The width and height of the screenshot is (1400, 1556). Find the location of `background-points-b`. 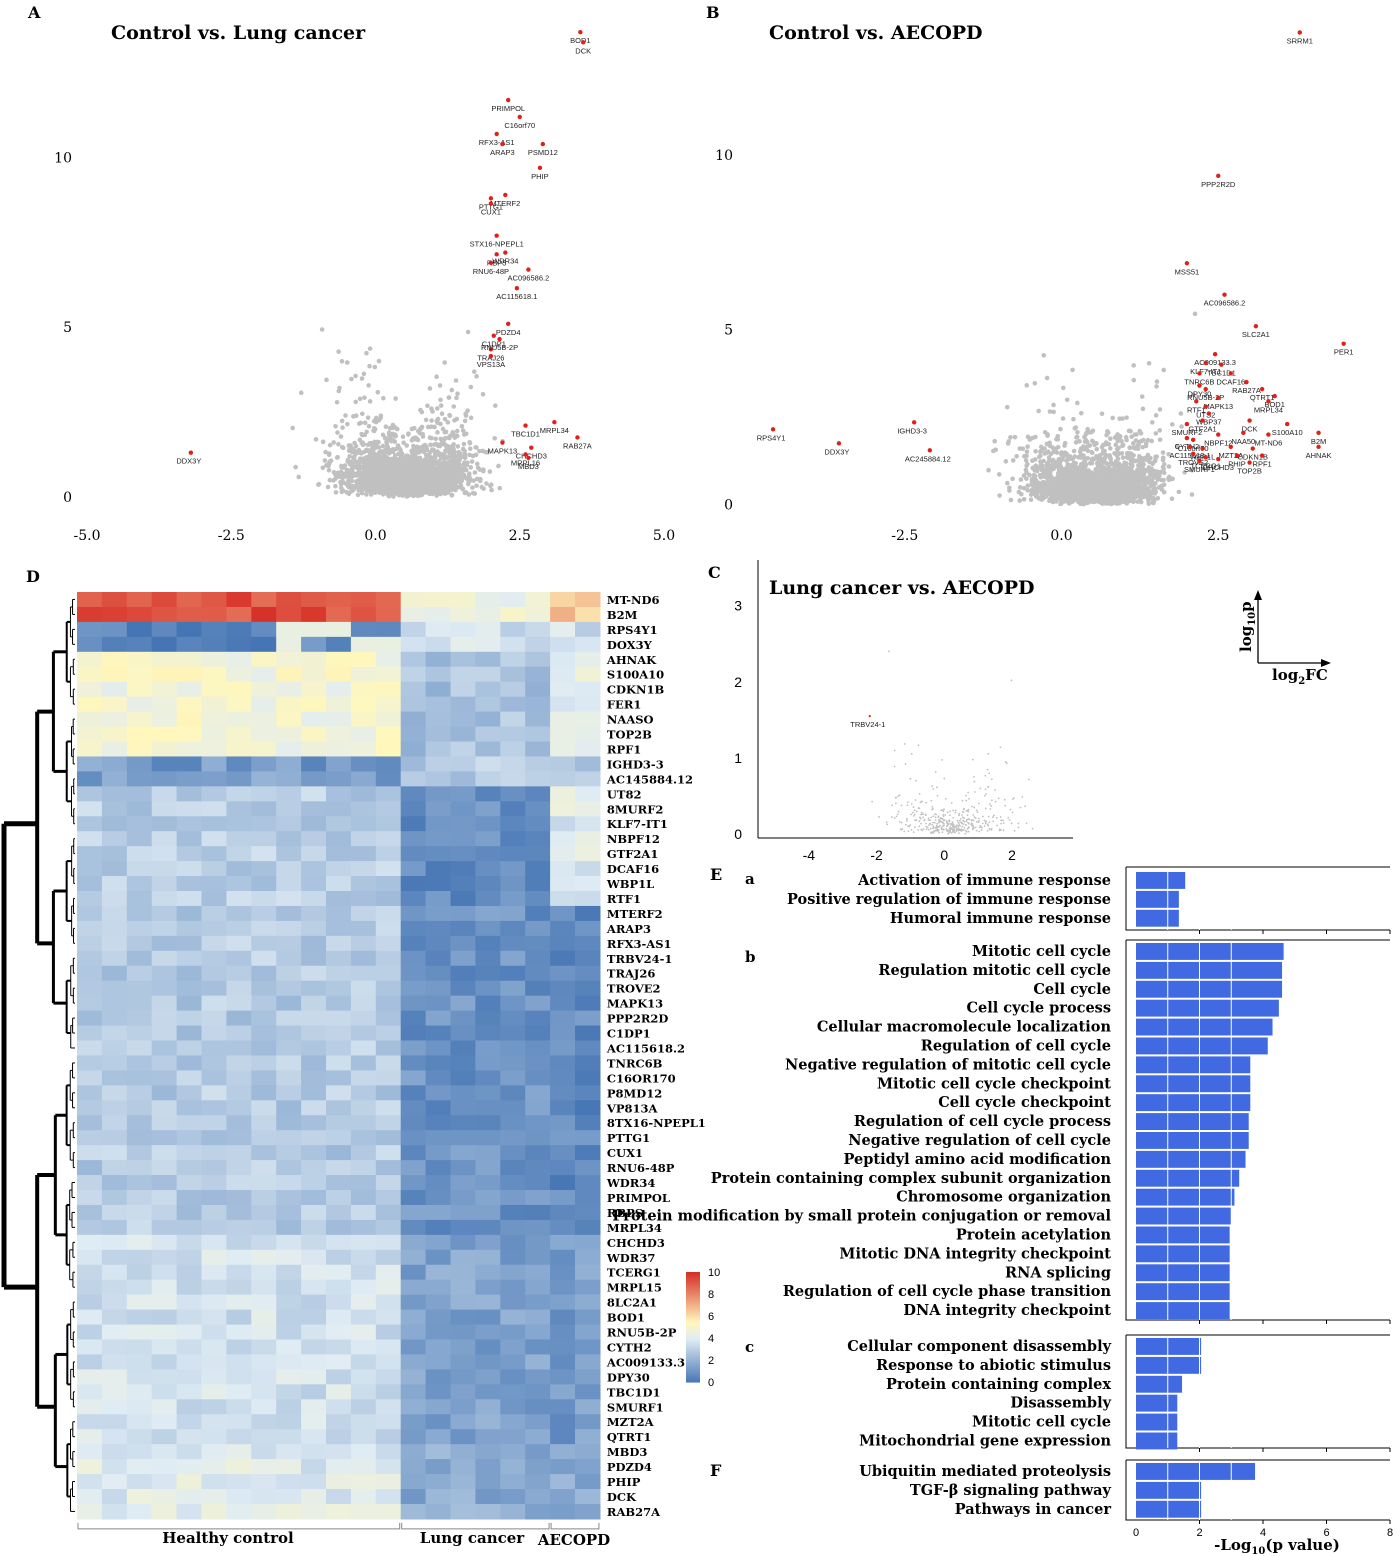

background-points-b is located at coordinates (1093, 409).